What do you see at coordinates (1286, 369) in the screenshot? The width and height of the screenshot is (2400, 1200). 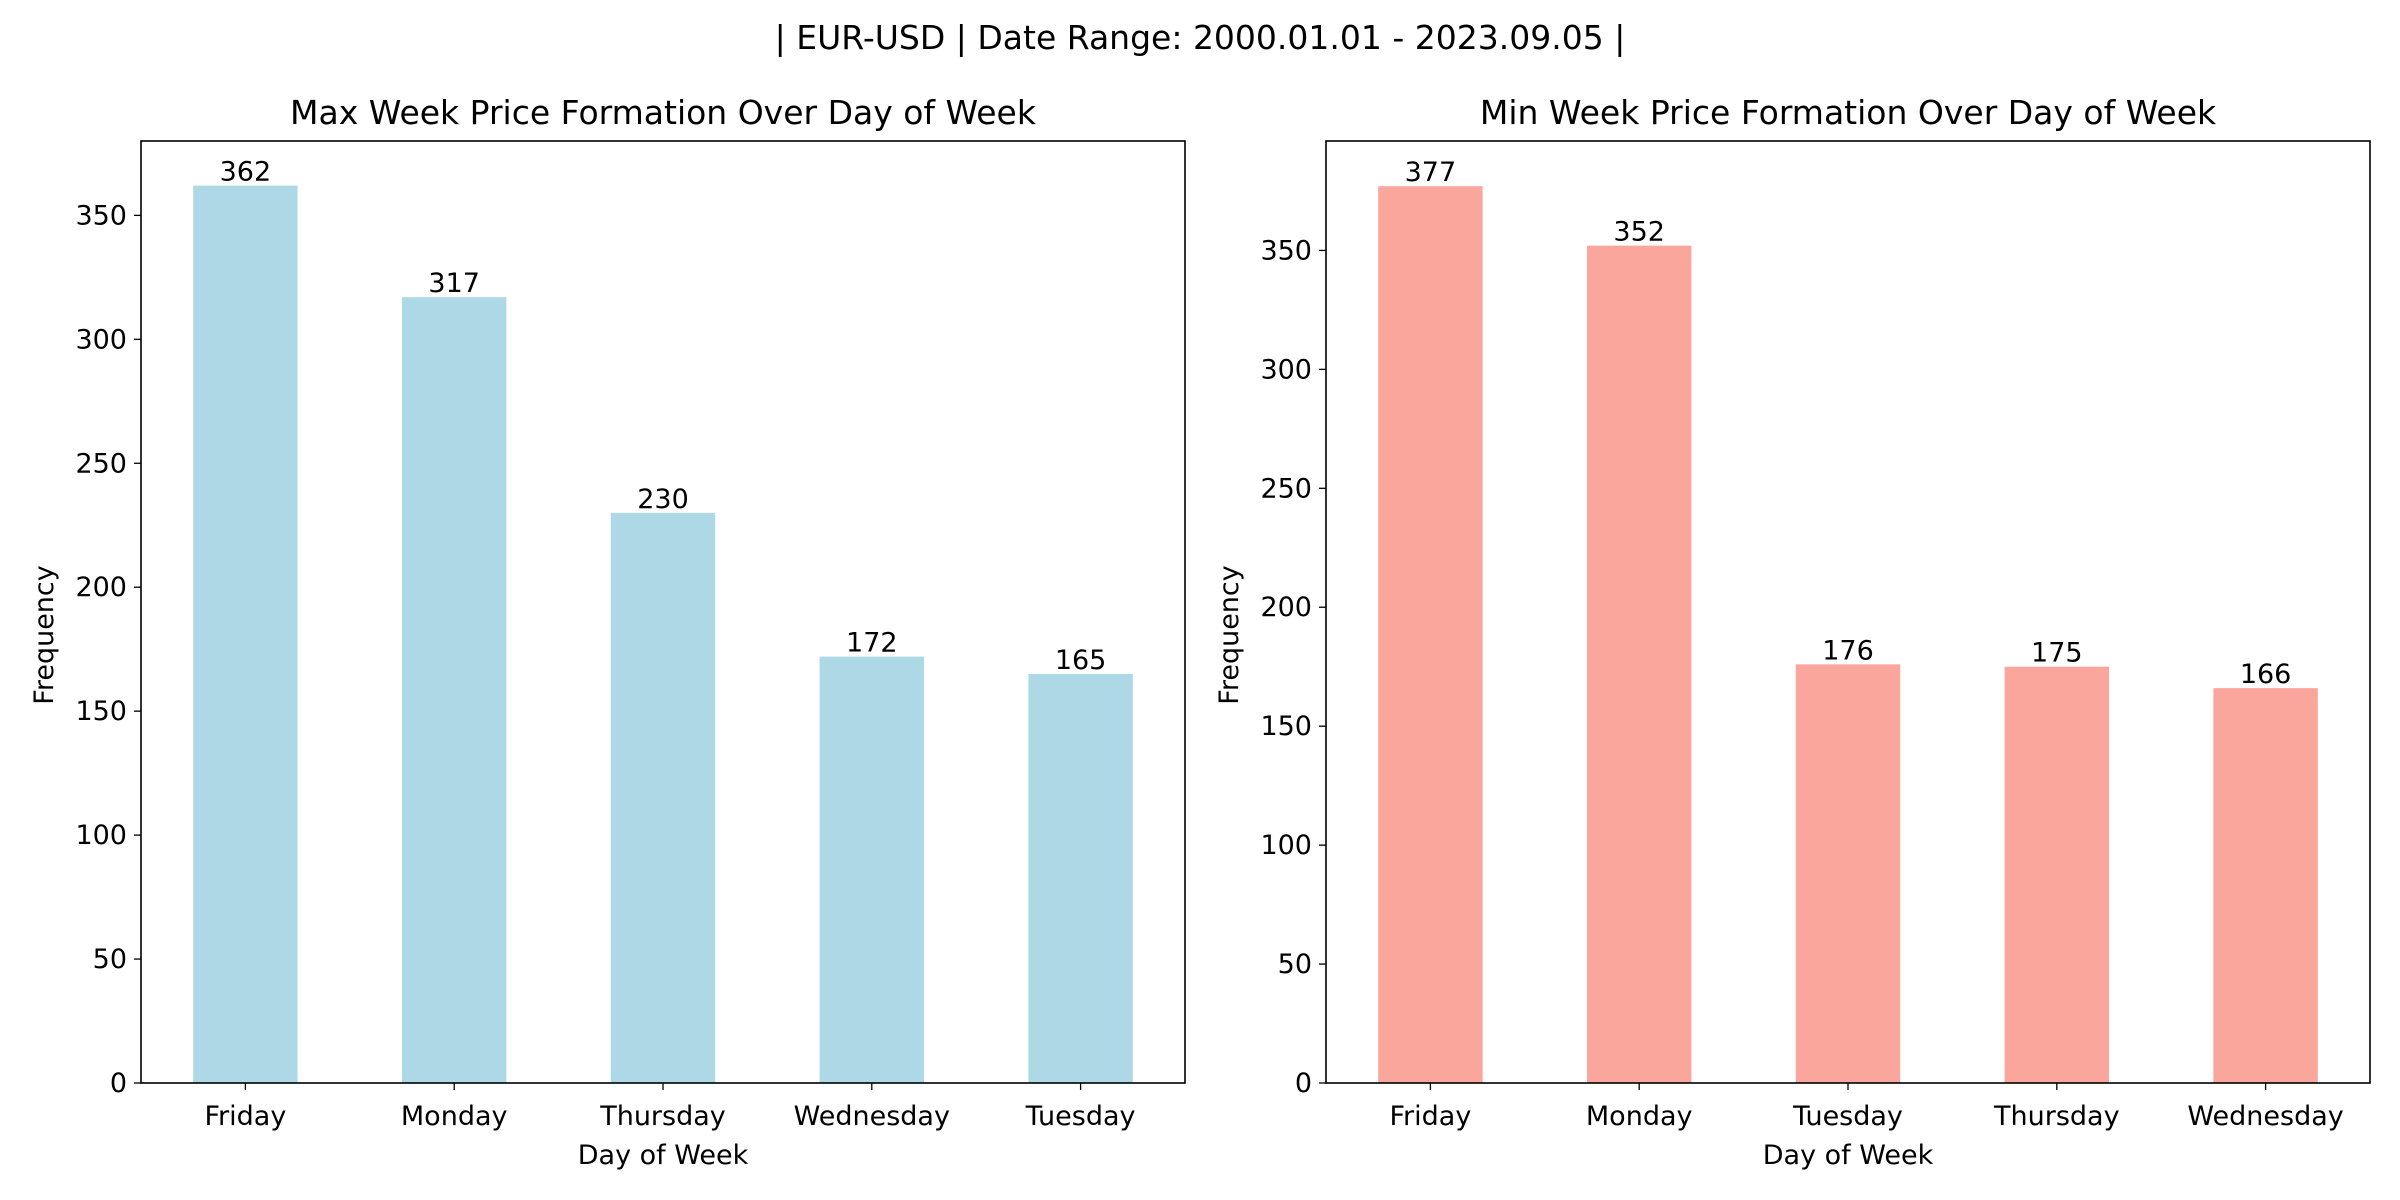 I see `min-ytick-label: 300` at bounding box center [1286, 369].